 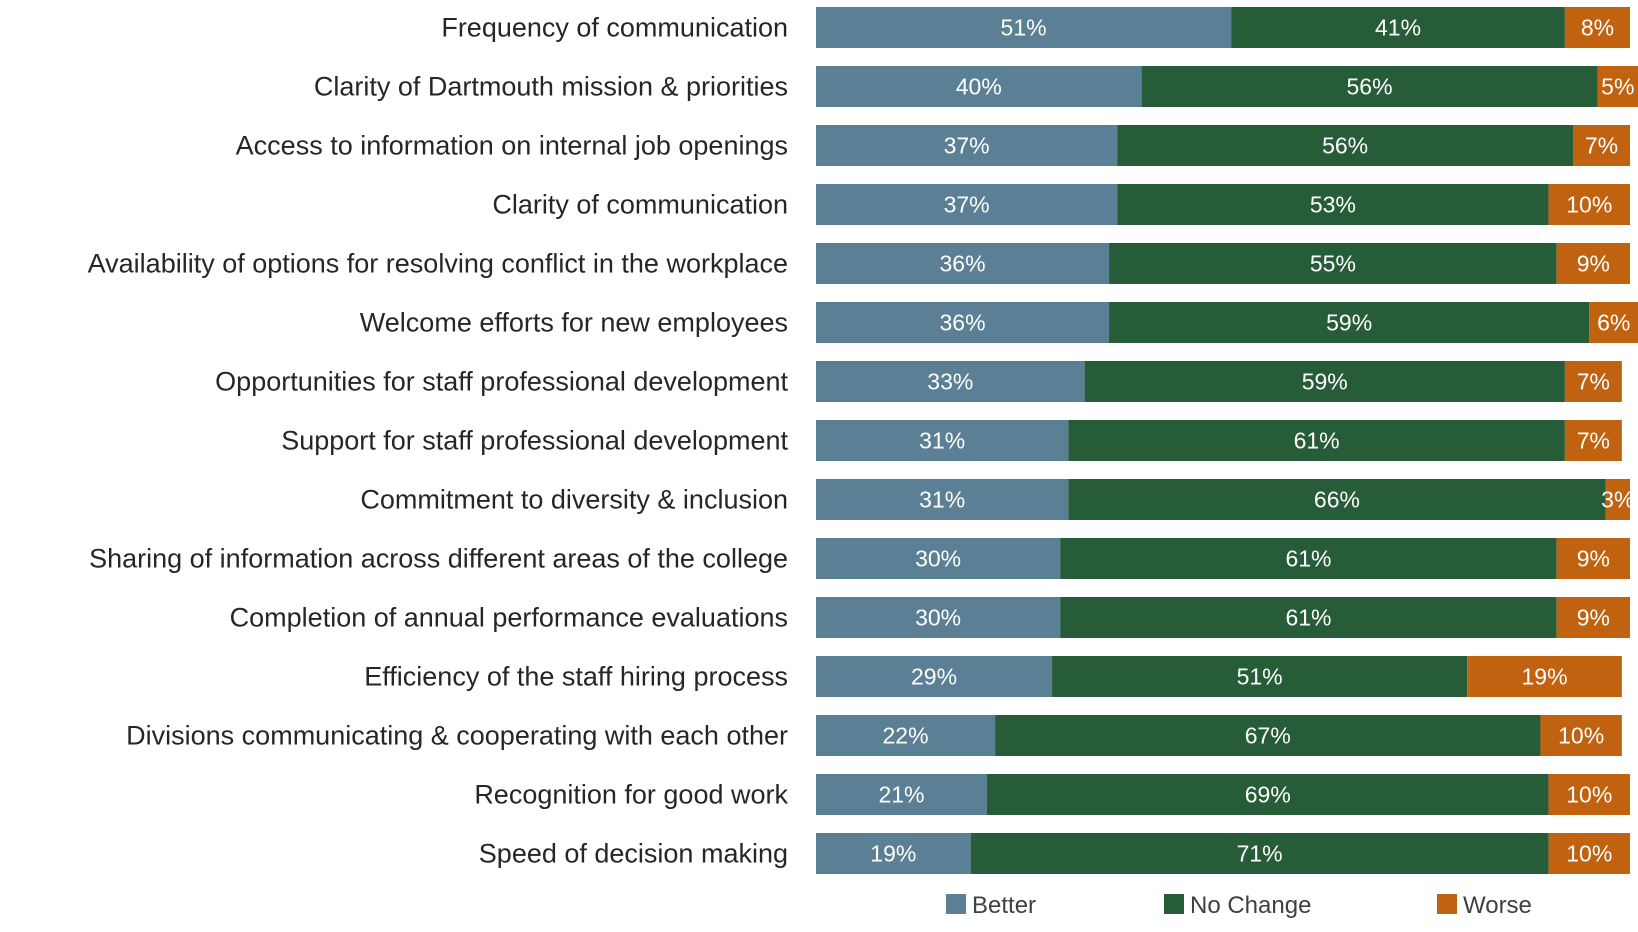 I want to click on category-label: Clarity of communication, so click(x=640, y=205).